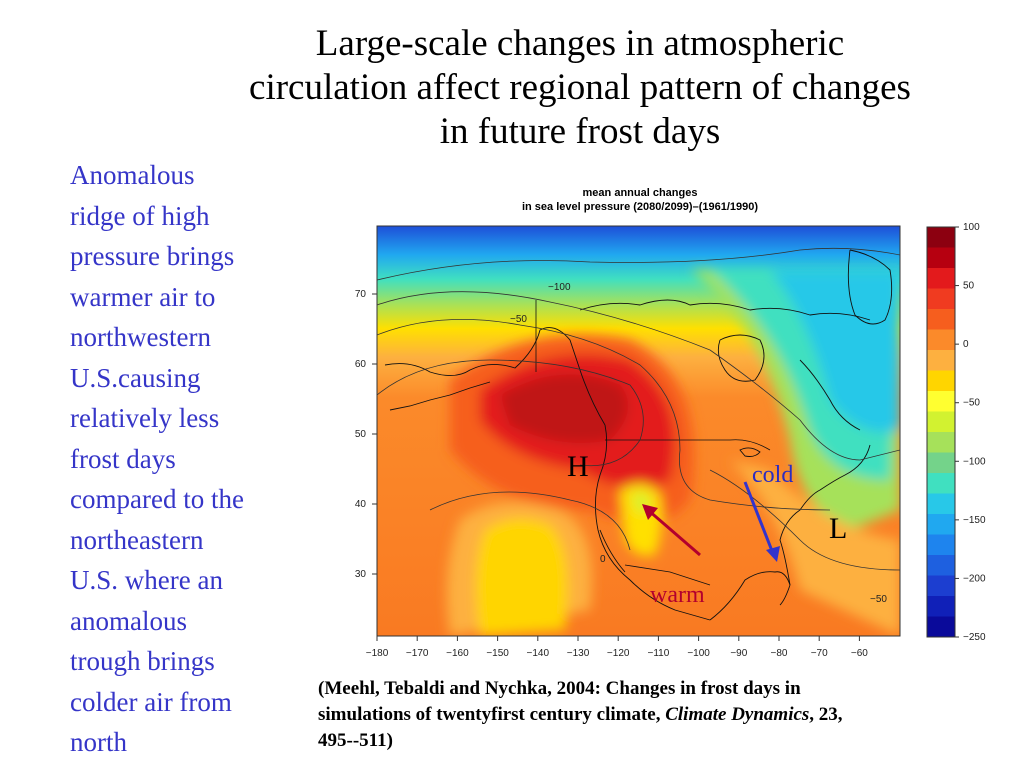  What do you see at coordinates (98, 742) in the screenshot?
I see `side-line: north` at bounding box center [98, 742].